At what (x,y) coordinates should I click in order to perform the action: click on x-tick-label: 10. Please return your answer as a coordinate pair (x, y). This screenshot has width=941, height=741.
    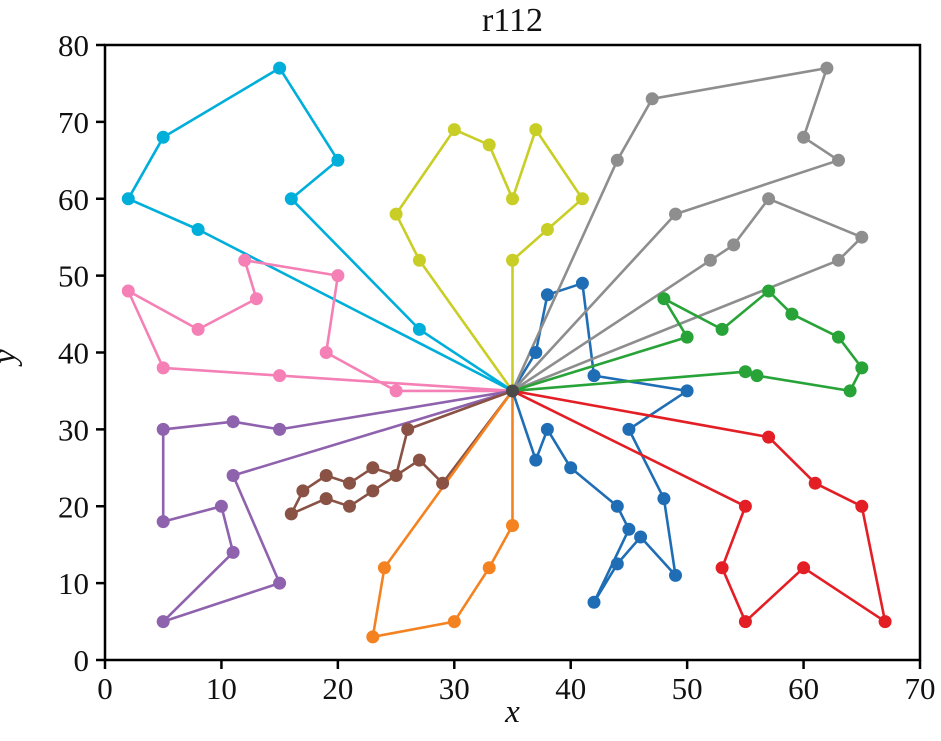
    Looking at the image, I should click on (221, 688).